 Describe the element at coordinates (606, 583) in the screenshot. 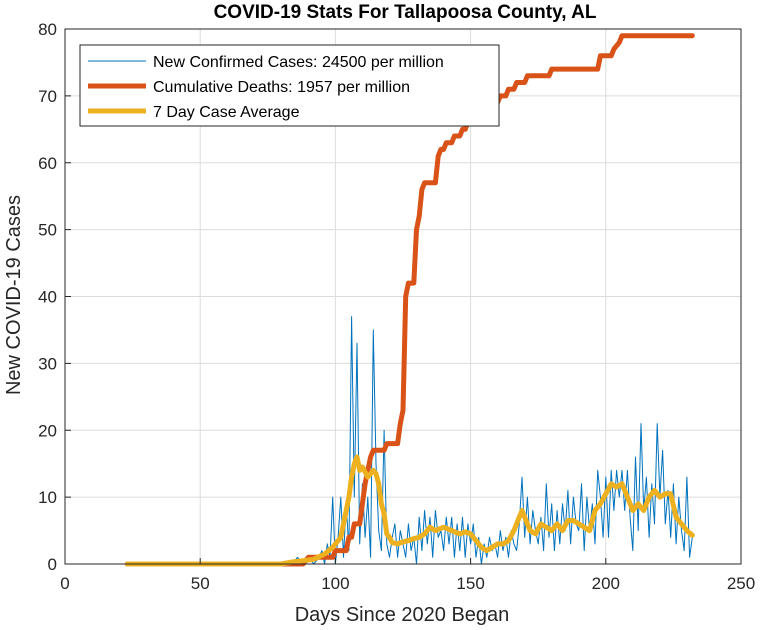

I see `x-tick-label: 200` at that location.